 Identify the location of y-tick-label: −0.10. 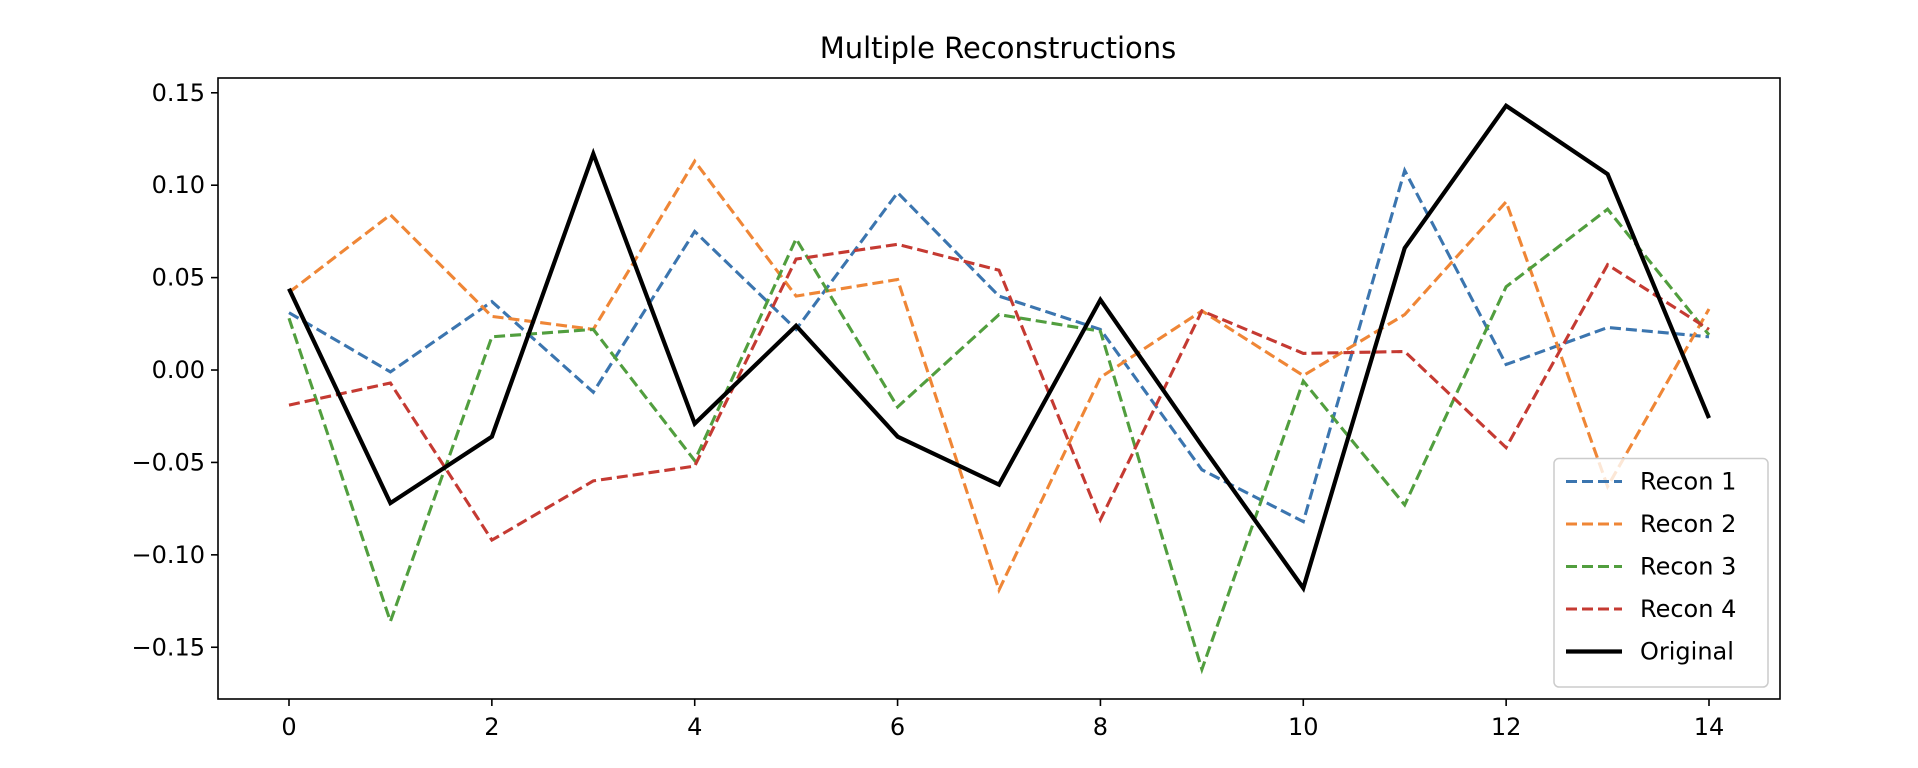
(168, 555).